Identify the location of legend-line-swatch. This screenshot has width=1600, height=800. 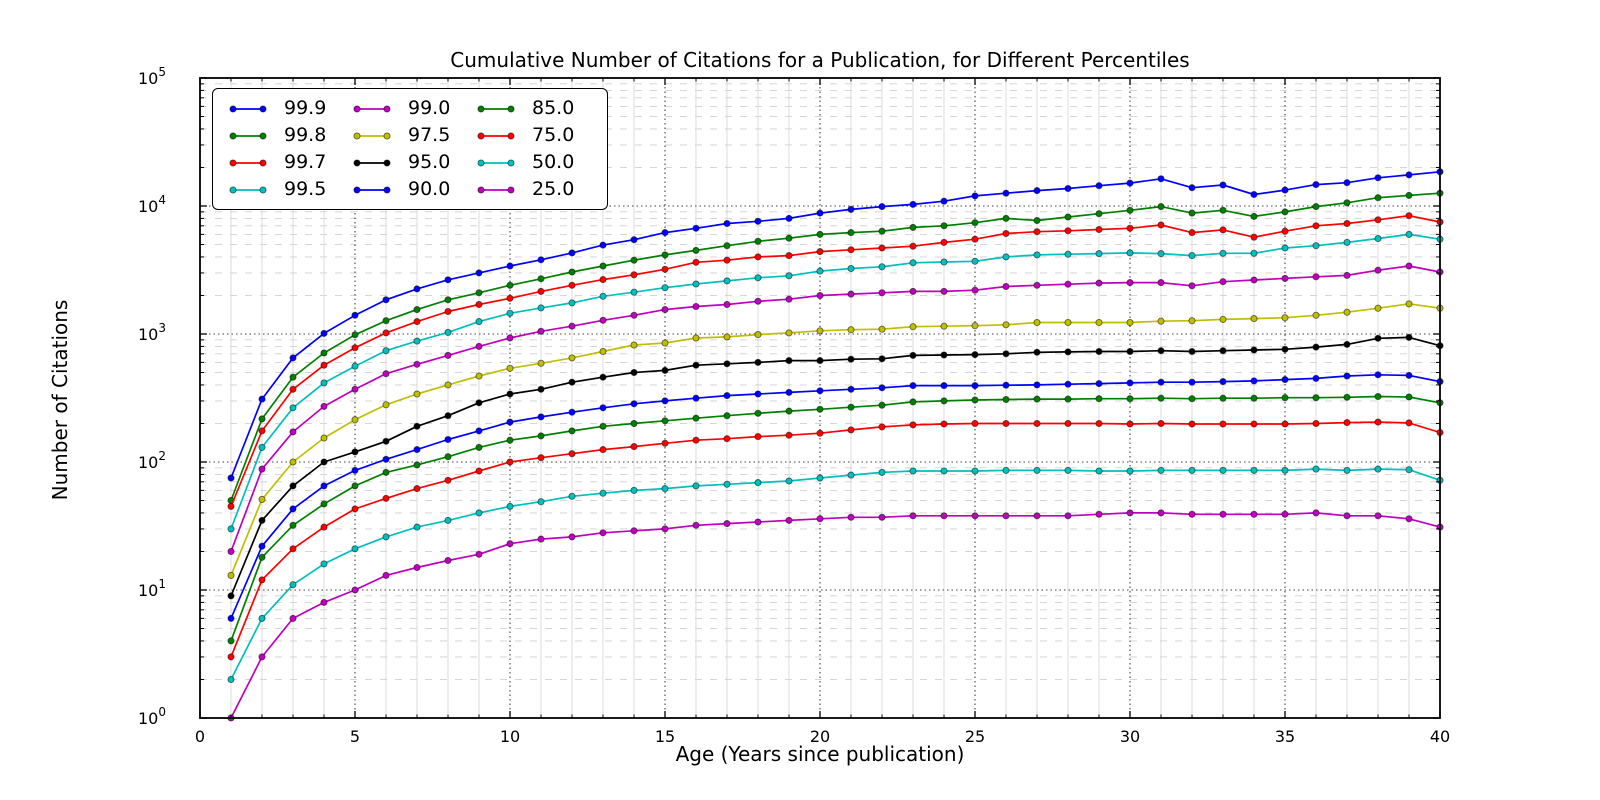
(496, 162).